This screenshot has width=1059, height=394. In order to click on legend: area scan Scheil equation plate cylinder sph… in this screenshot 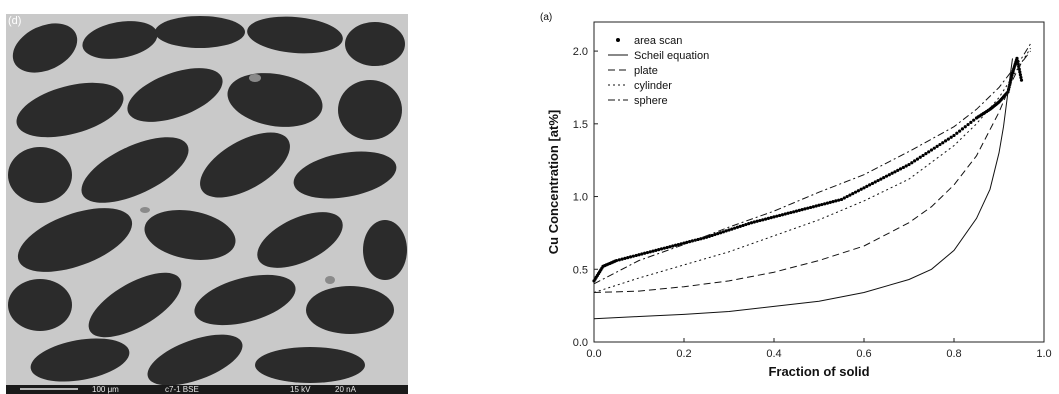, I will do `click(658, 71)`.